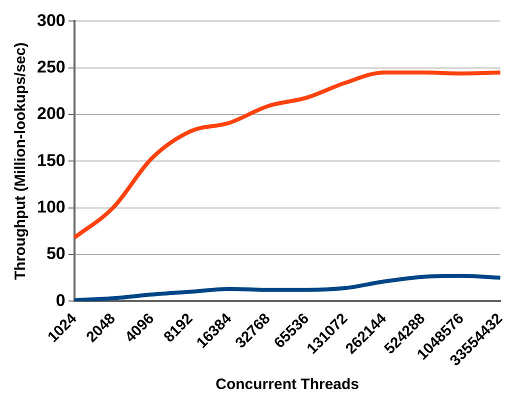 The height and width of the screenshot is (406, 523). Describe the element at coordinates (51, 67) in the screenshot. I see `y-tick-label: 250` at that location.